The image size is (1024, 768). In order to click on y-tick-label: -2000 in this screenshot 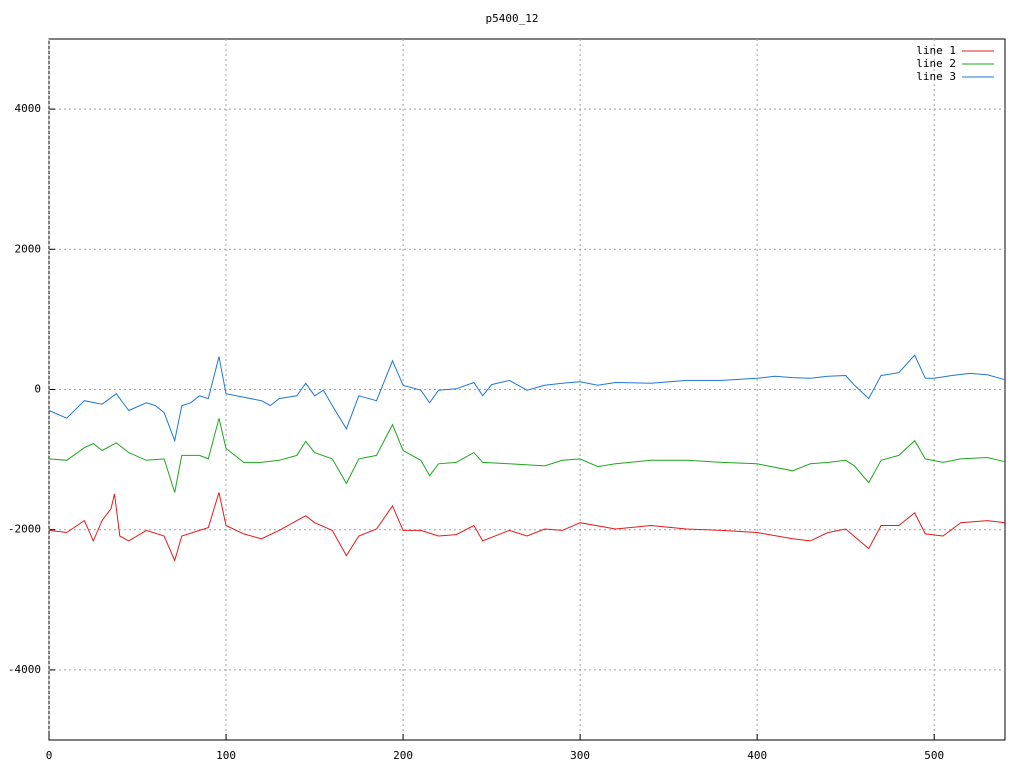, I will do `click(24, 529)`.